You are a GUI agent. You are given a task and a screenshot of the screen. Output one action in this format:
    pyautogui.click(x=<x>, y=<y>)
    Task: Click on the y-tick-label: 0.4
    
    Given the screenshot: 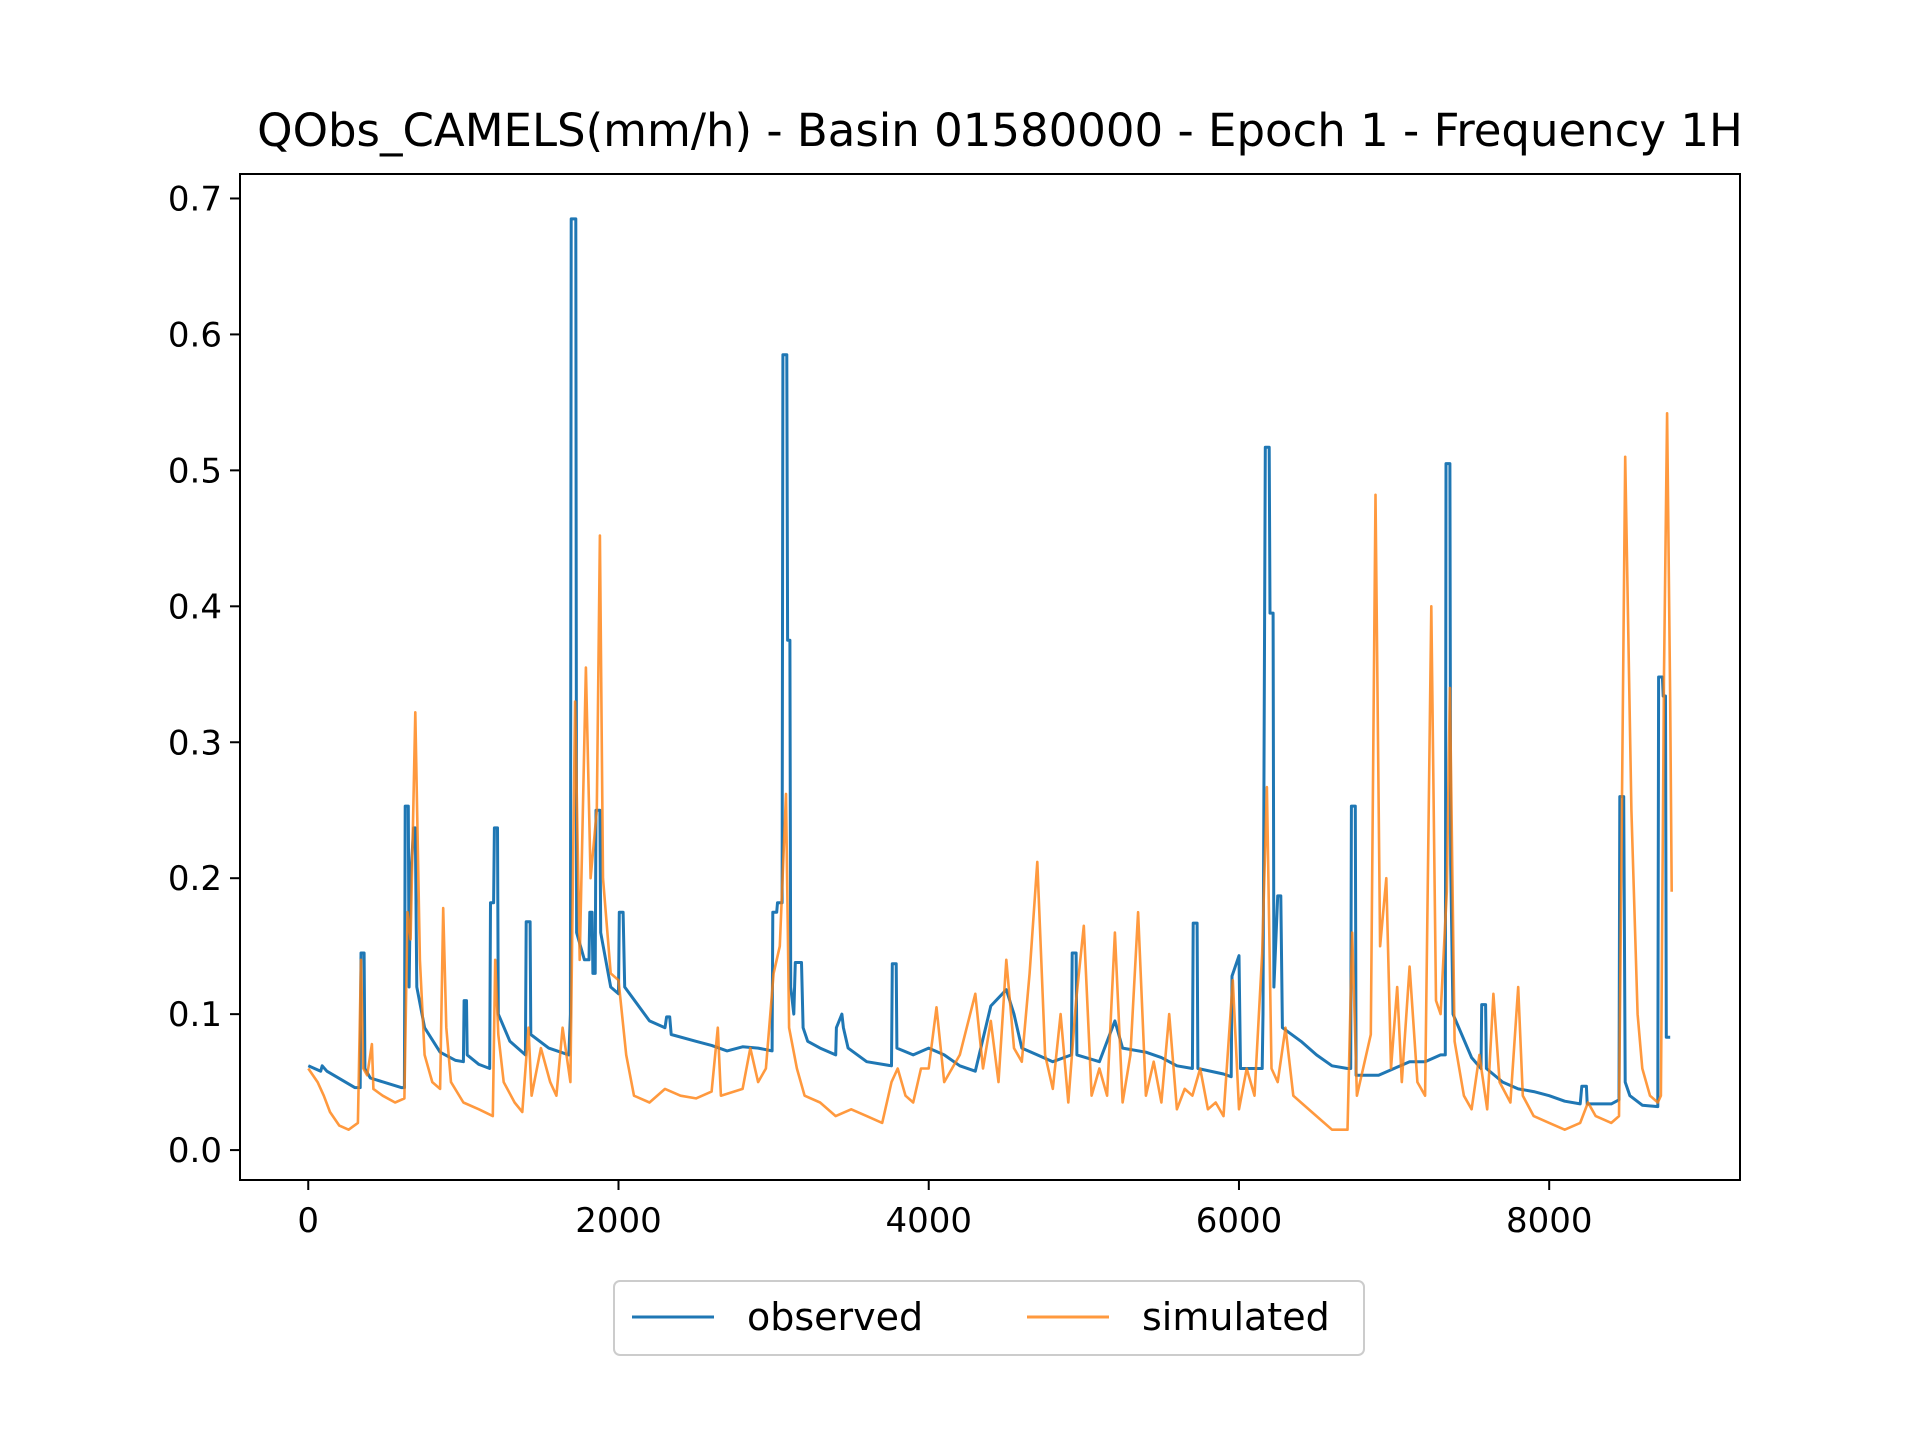 What is the action you would take?
    pyautogui.click(x=195, y=607)
    